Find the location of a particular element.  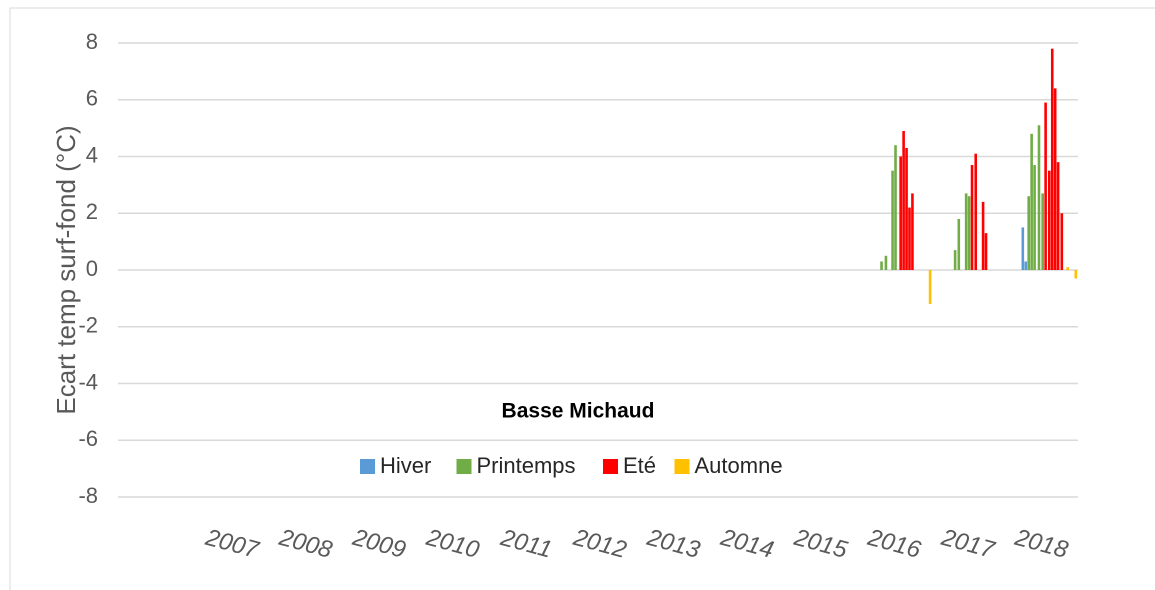

chart-title: Basse Michaud is located at coordinates (578, 411).